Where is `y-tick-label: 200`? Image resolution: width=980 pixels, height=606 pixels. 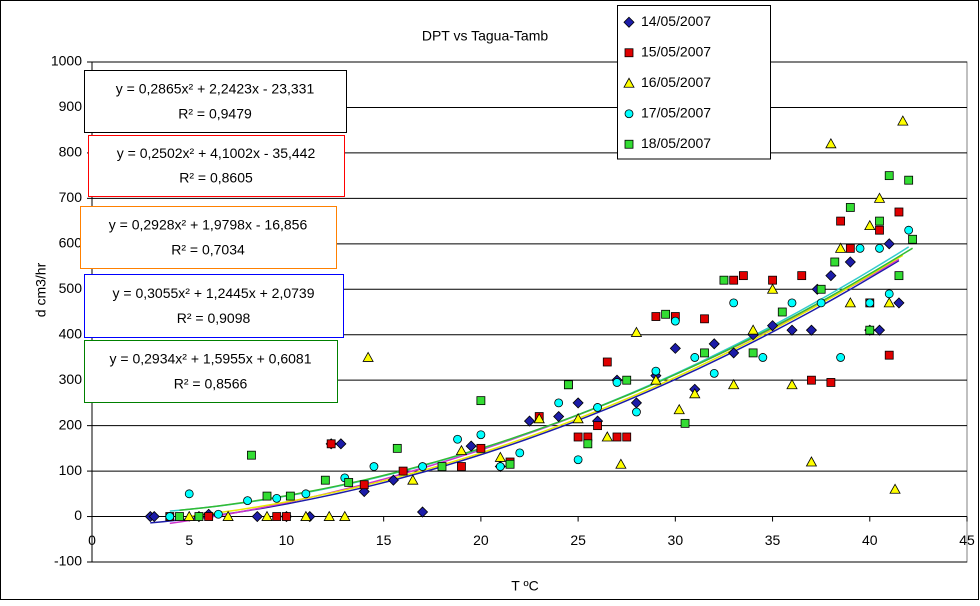 y-tick-label: 200 is located at coordinates (71, 424).